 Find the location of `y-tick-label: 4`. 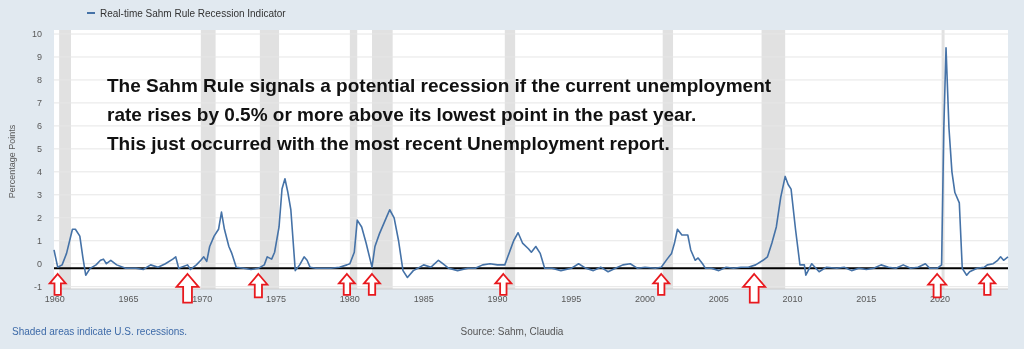

y-tick-label: 4 is located at coordinates (39, 171).